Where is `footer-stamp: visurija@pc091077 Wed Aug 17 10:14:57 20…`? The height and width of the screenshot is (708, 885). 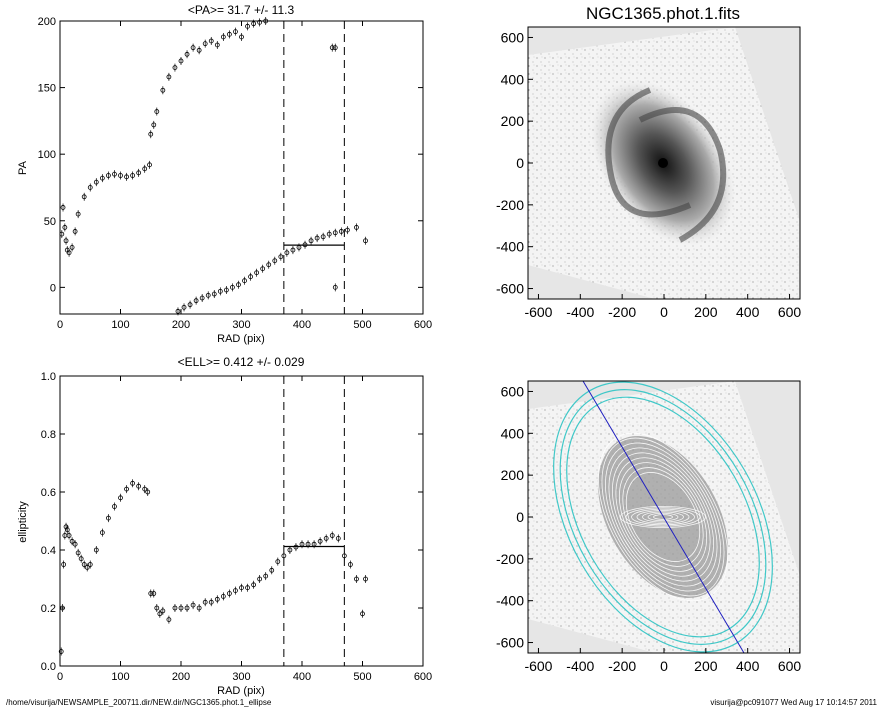
footer-stamp: visurija@pc091077 Wed Aug 17 10:14:57 20… is located at coordinates (793, 702).